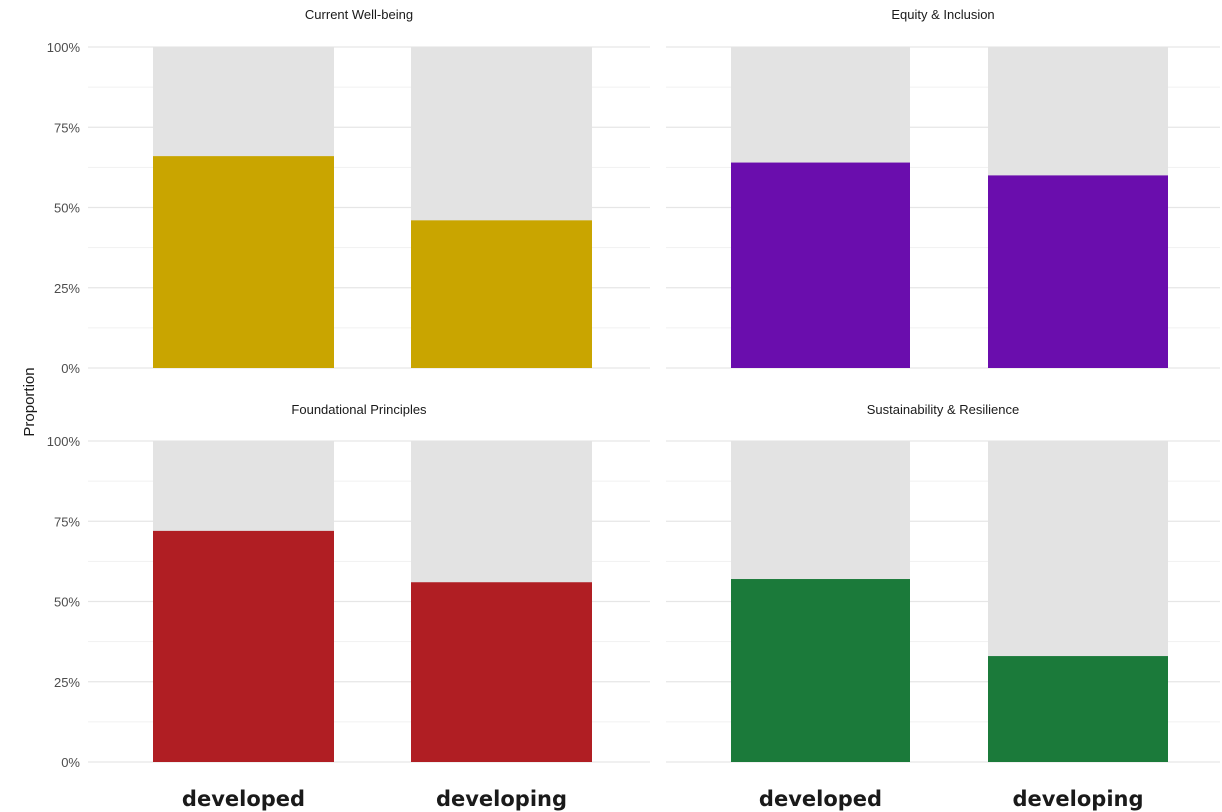 The width and height of the screenshot is (1222, 812). I want to click on y-axis-title: Proportion, so click(29, 401).